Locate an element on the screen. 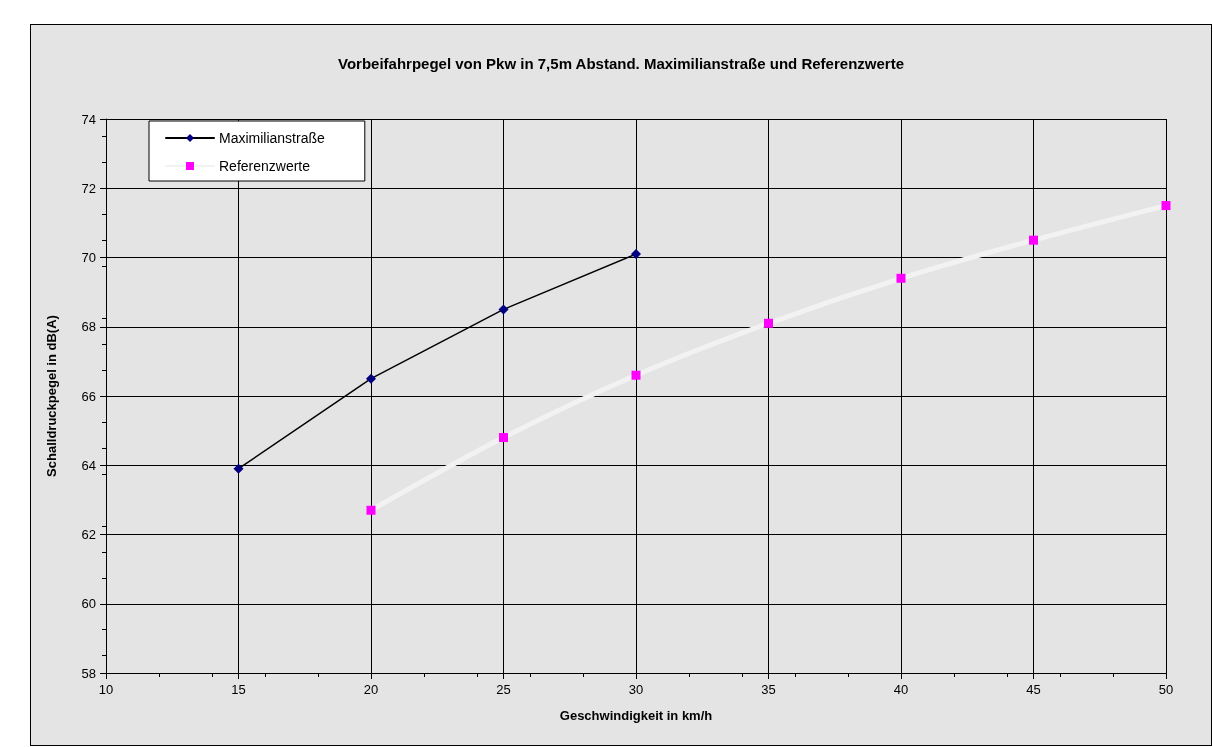 The width and height of the screenshot is (1213, 747). x-tick-label: 45 is located at coordinates (1033, 689).